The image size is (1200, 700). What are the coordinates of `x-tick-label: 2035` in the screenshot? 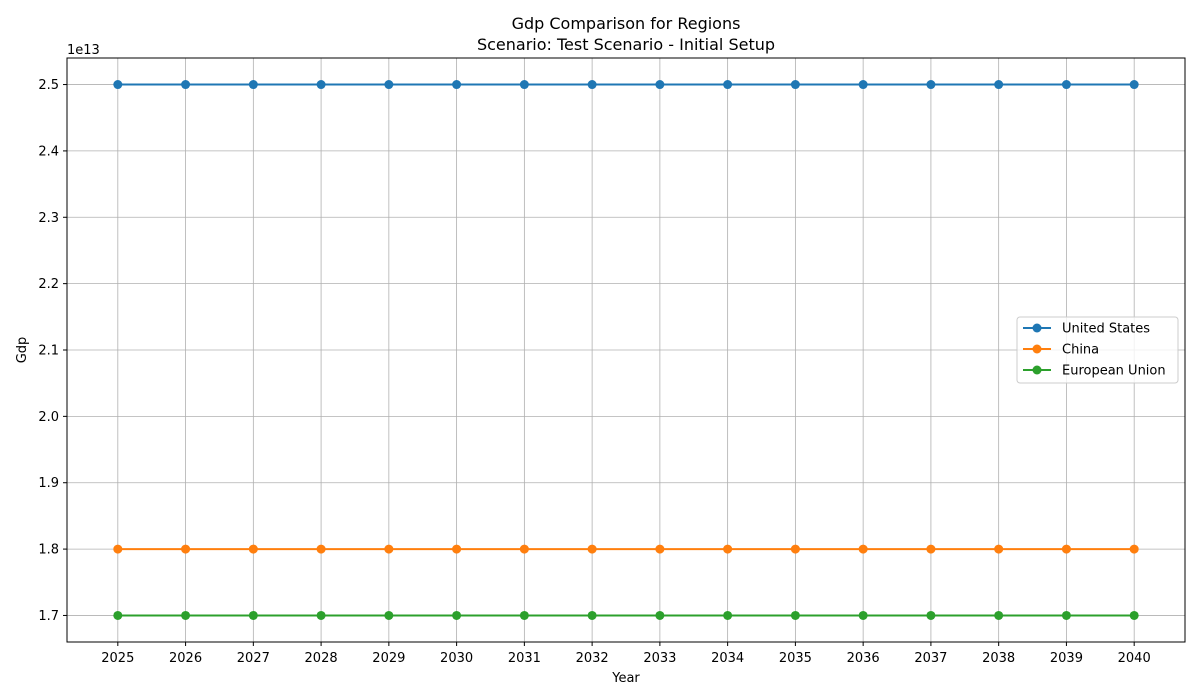 It's located at (795, 658).